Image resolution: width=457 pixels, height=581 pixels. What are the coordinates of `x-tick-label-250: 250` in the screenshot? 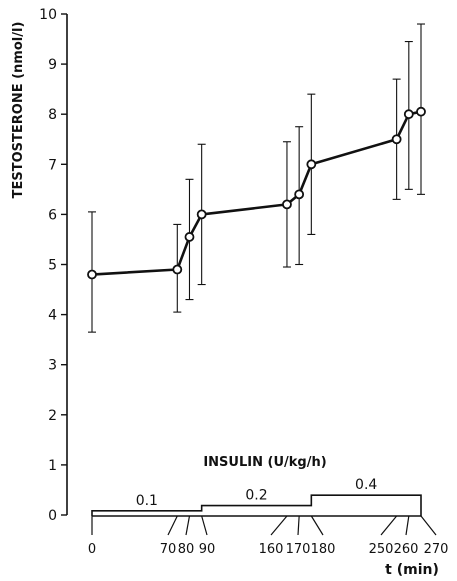 It's located at (381, 549).